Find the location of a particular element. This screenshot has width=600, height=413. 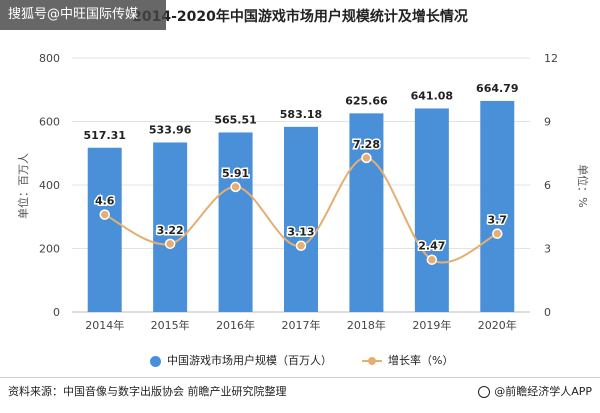

y-axis-left-label: 单位：百万人 is located at coordinates (23, 186).